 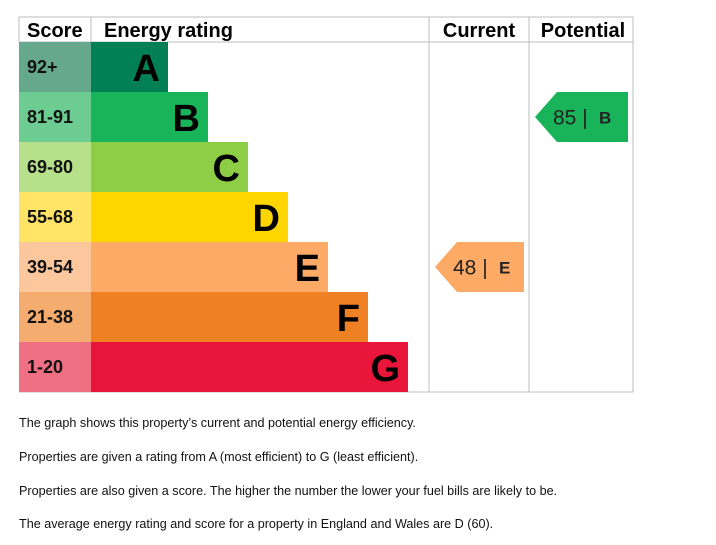 What do you see at coordinates (45, 367) in the screenshot?
I see `score-range-g: 1-20` at bounding box center [45, 367].